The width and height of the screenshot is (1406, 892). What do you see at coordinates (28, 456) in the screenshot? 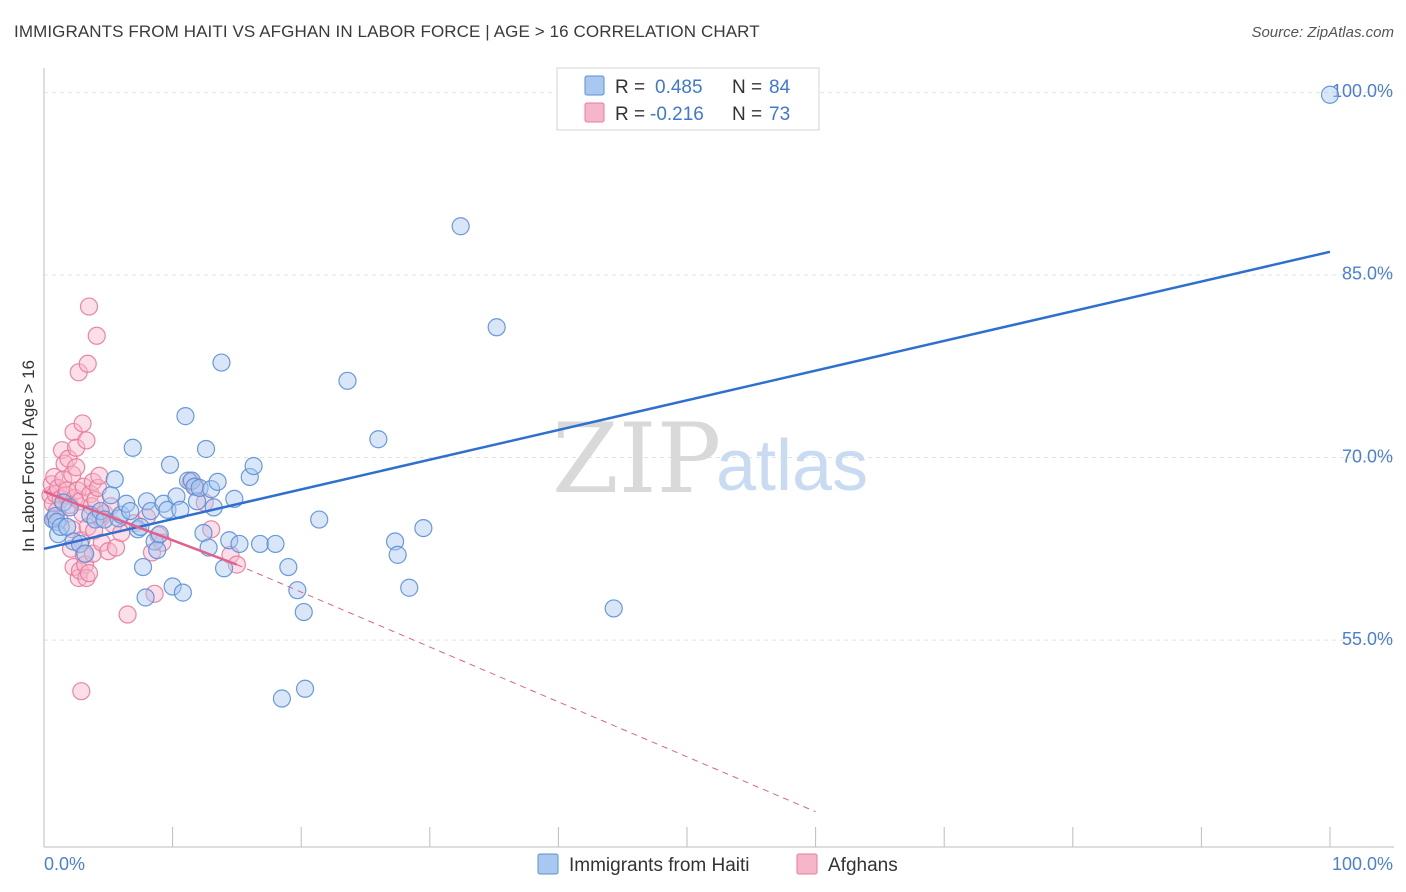
I see `y-axis-label: In Labor Force | Age > 16` at bounding box center [28, 456].